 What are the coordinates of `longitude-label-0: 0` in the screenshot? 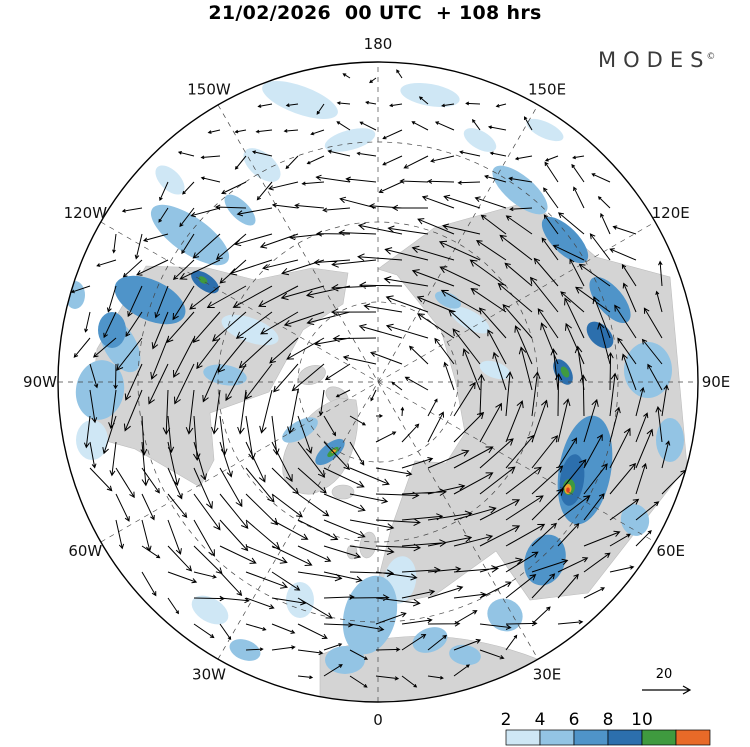 It's located at (378, 720).